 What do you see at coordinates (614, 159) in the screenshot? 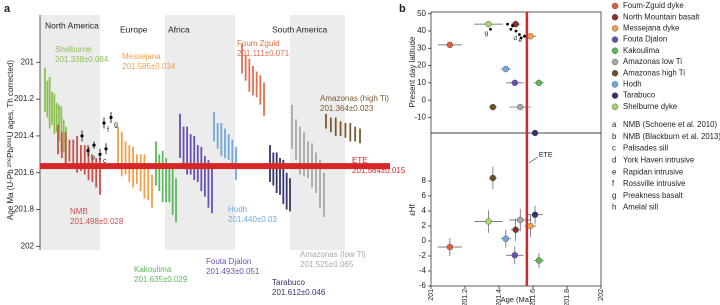
I see `reference-letter: d` at bounding box center [614, 159].